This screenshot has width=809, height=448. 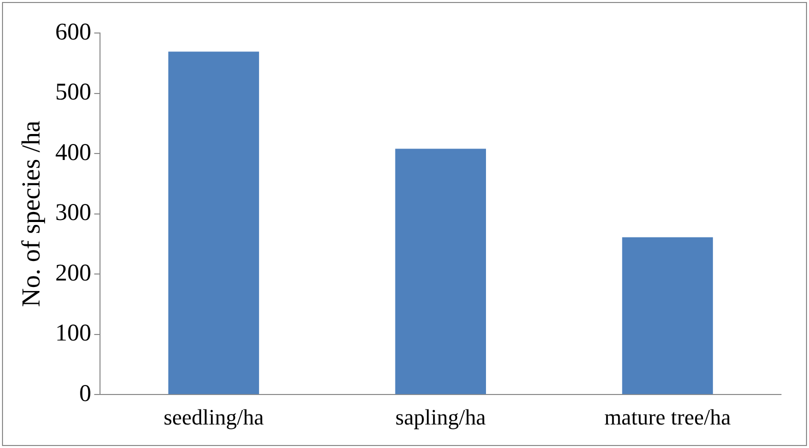 What do you see at coordinates (214, 417) in the screenshot?
I see `x-tick-label: seedling/ha` at bounding box center [214, 417].